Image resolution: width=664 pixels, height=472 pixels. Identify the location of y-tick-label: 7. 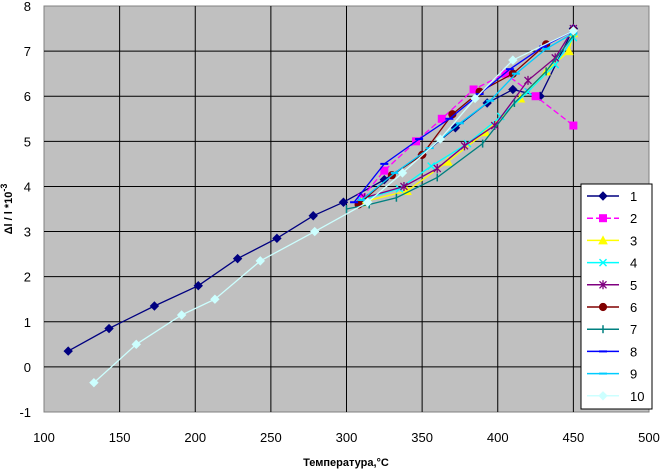
(27, 51).